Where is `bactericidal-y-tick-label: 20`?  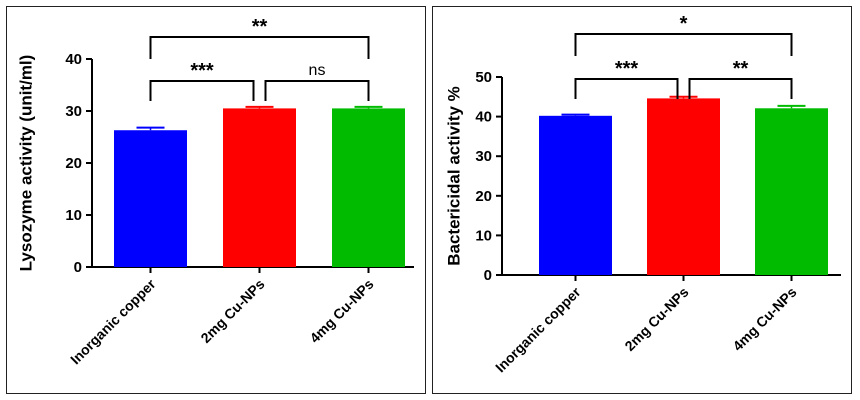 bactericidal-y-tick-label: 20 is located at coordinates (483, 196).